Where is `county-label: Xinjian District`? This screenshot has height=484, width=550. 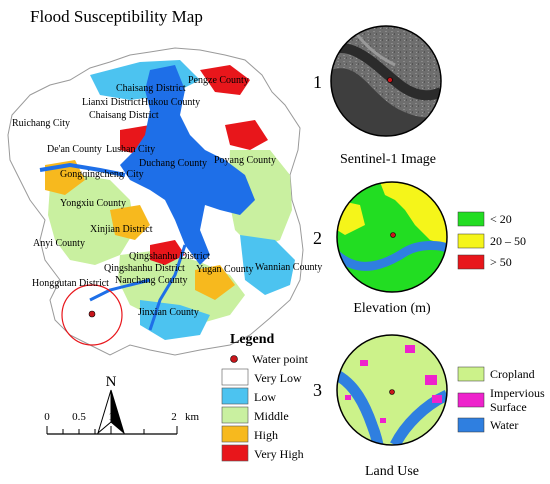 county-label: Xinjian District is located at coordinates (121, 229).